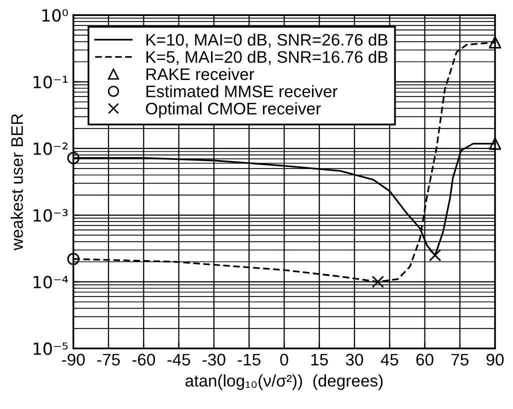  I want to click on x-tick-label: -90, so click(73, 360).